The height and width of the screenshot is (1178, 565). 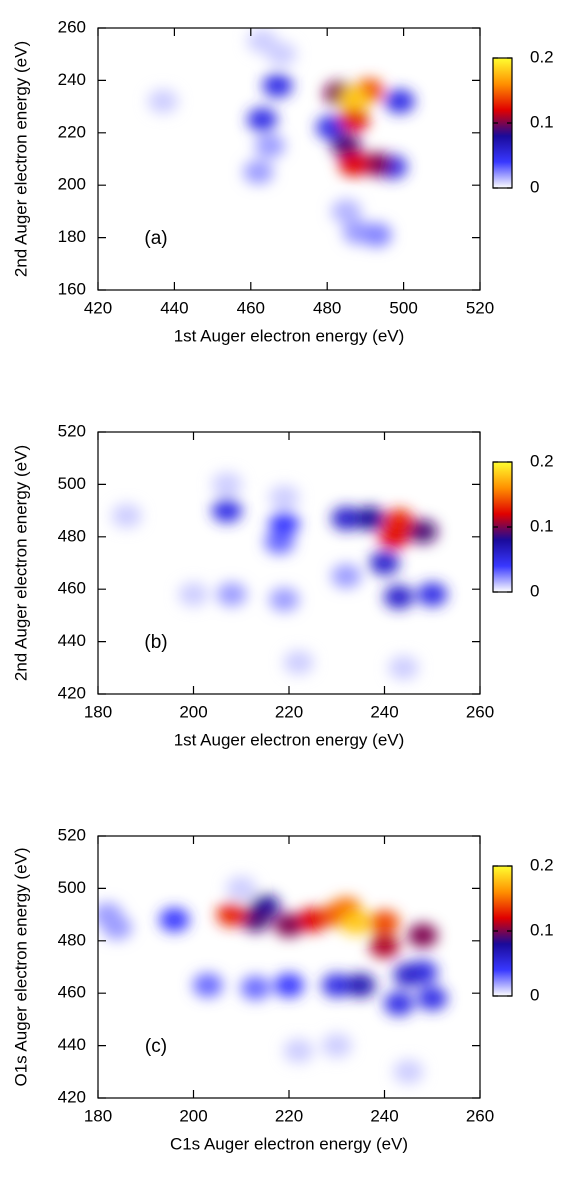 What do you see at coordinates (193, 1115) in the screenshot?
I see `x-tick-label: 200` at bounding box center [193, 1115].